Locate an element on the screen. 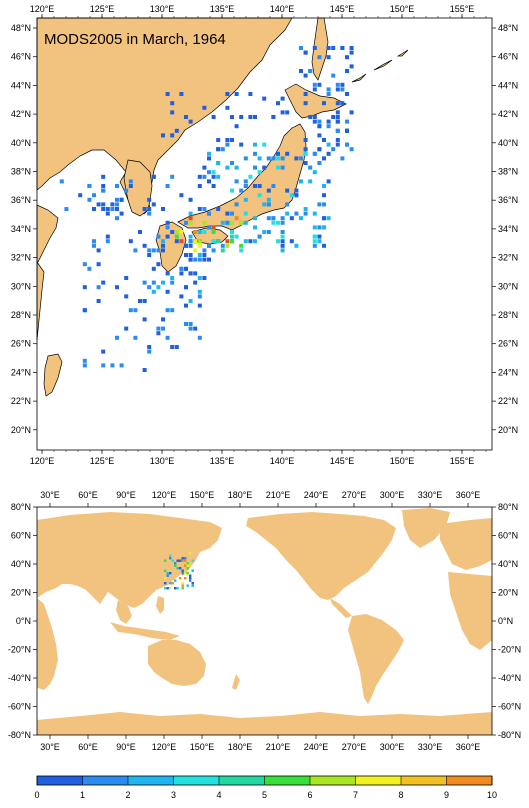  glob-lon-label-bottom: 30°E is located at coordinates (50, 747).